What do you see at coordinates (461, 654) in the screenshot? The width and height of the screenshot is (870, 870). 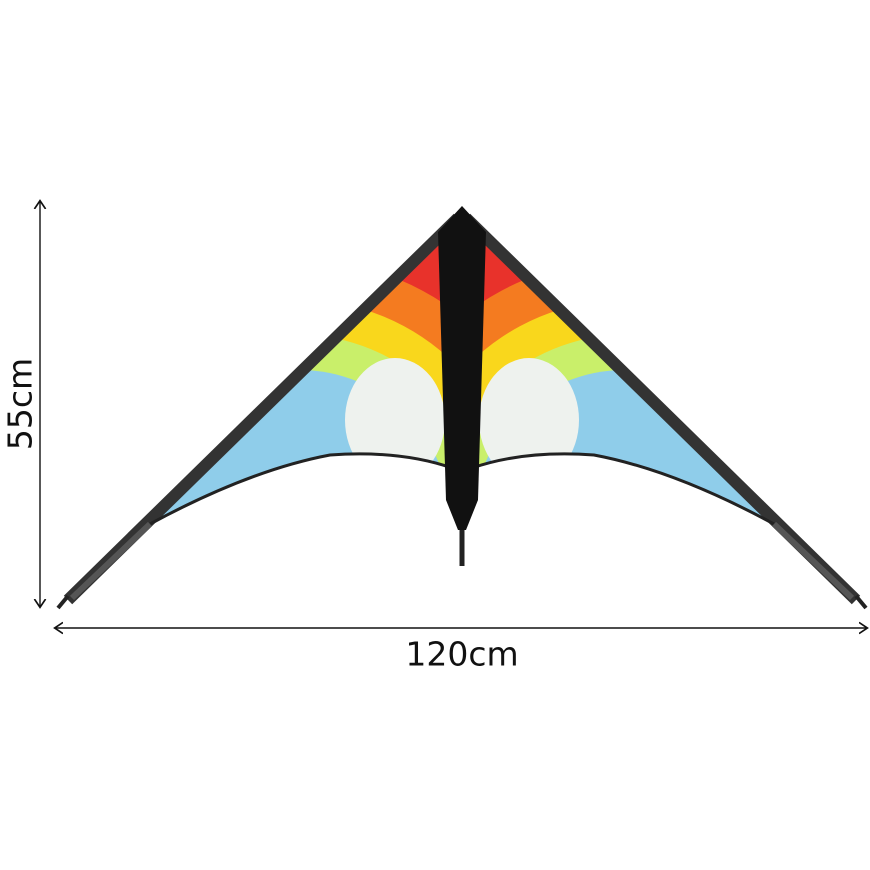 I see `width-label: 120cm` at bounding box center [461, 654].